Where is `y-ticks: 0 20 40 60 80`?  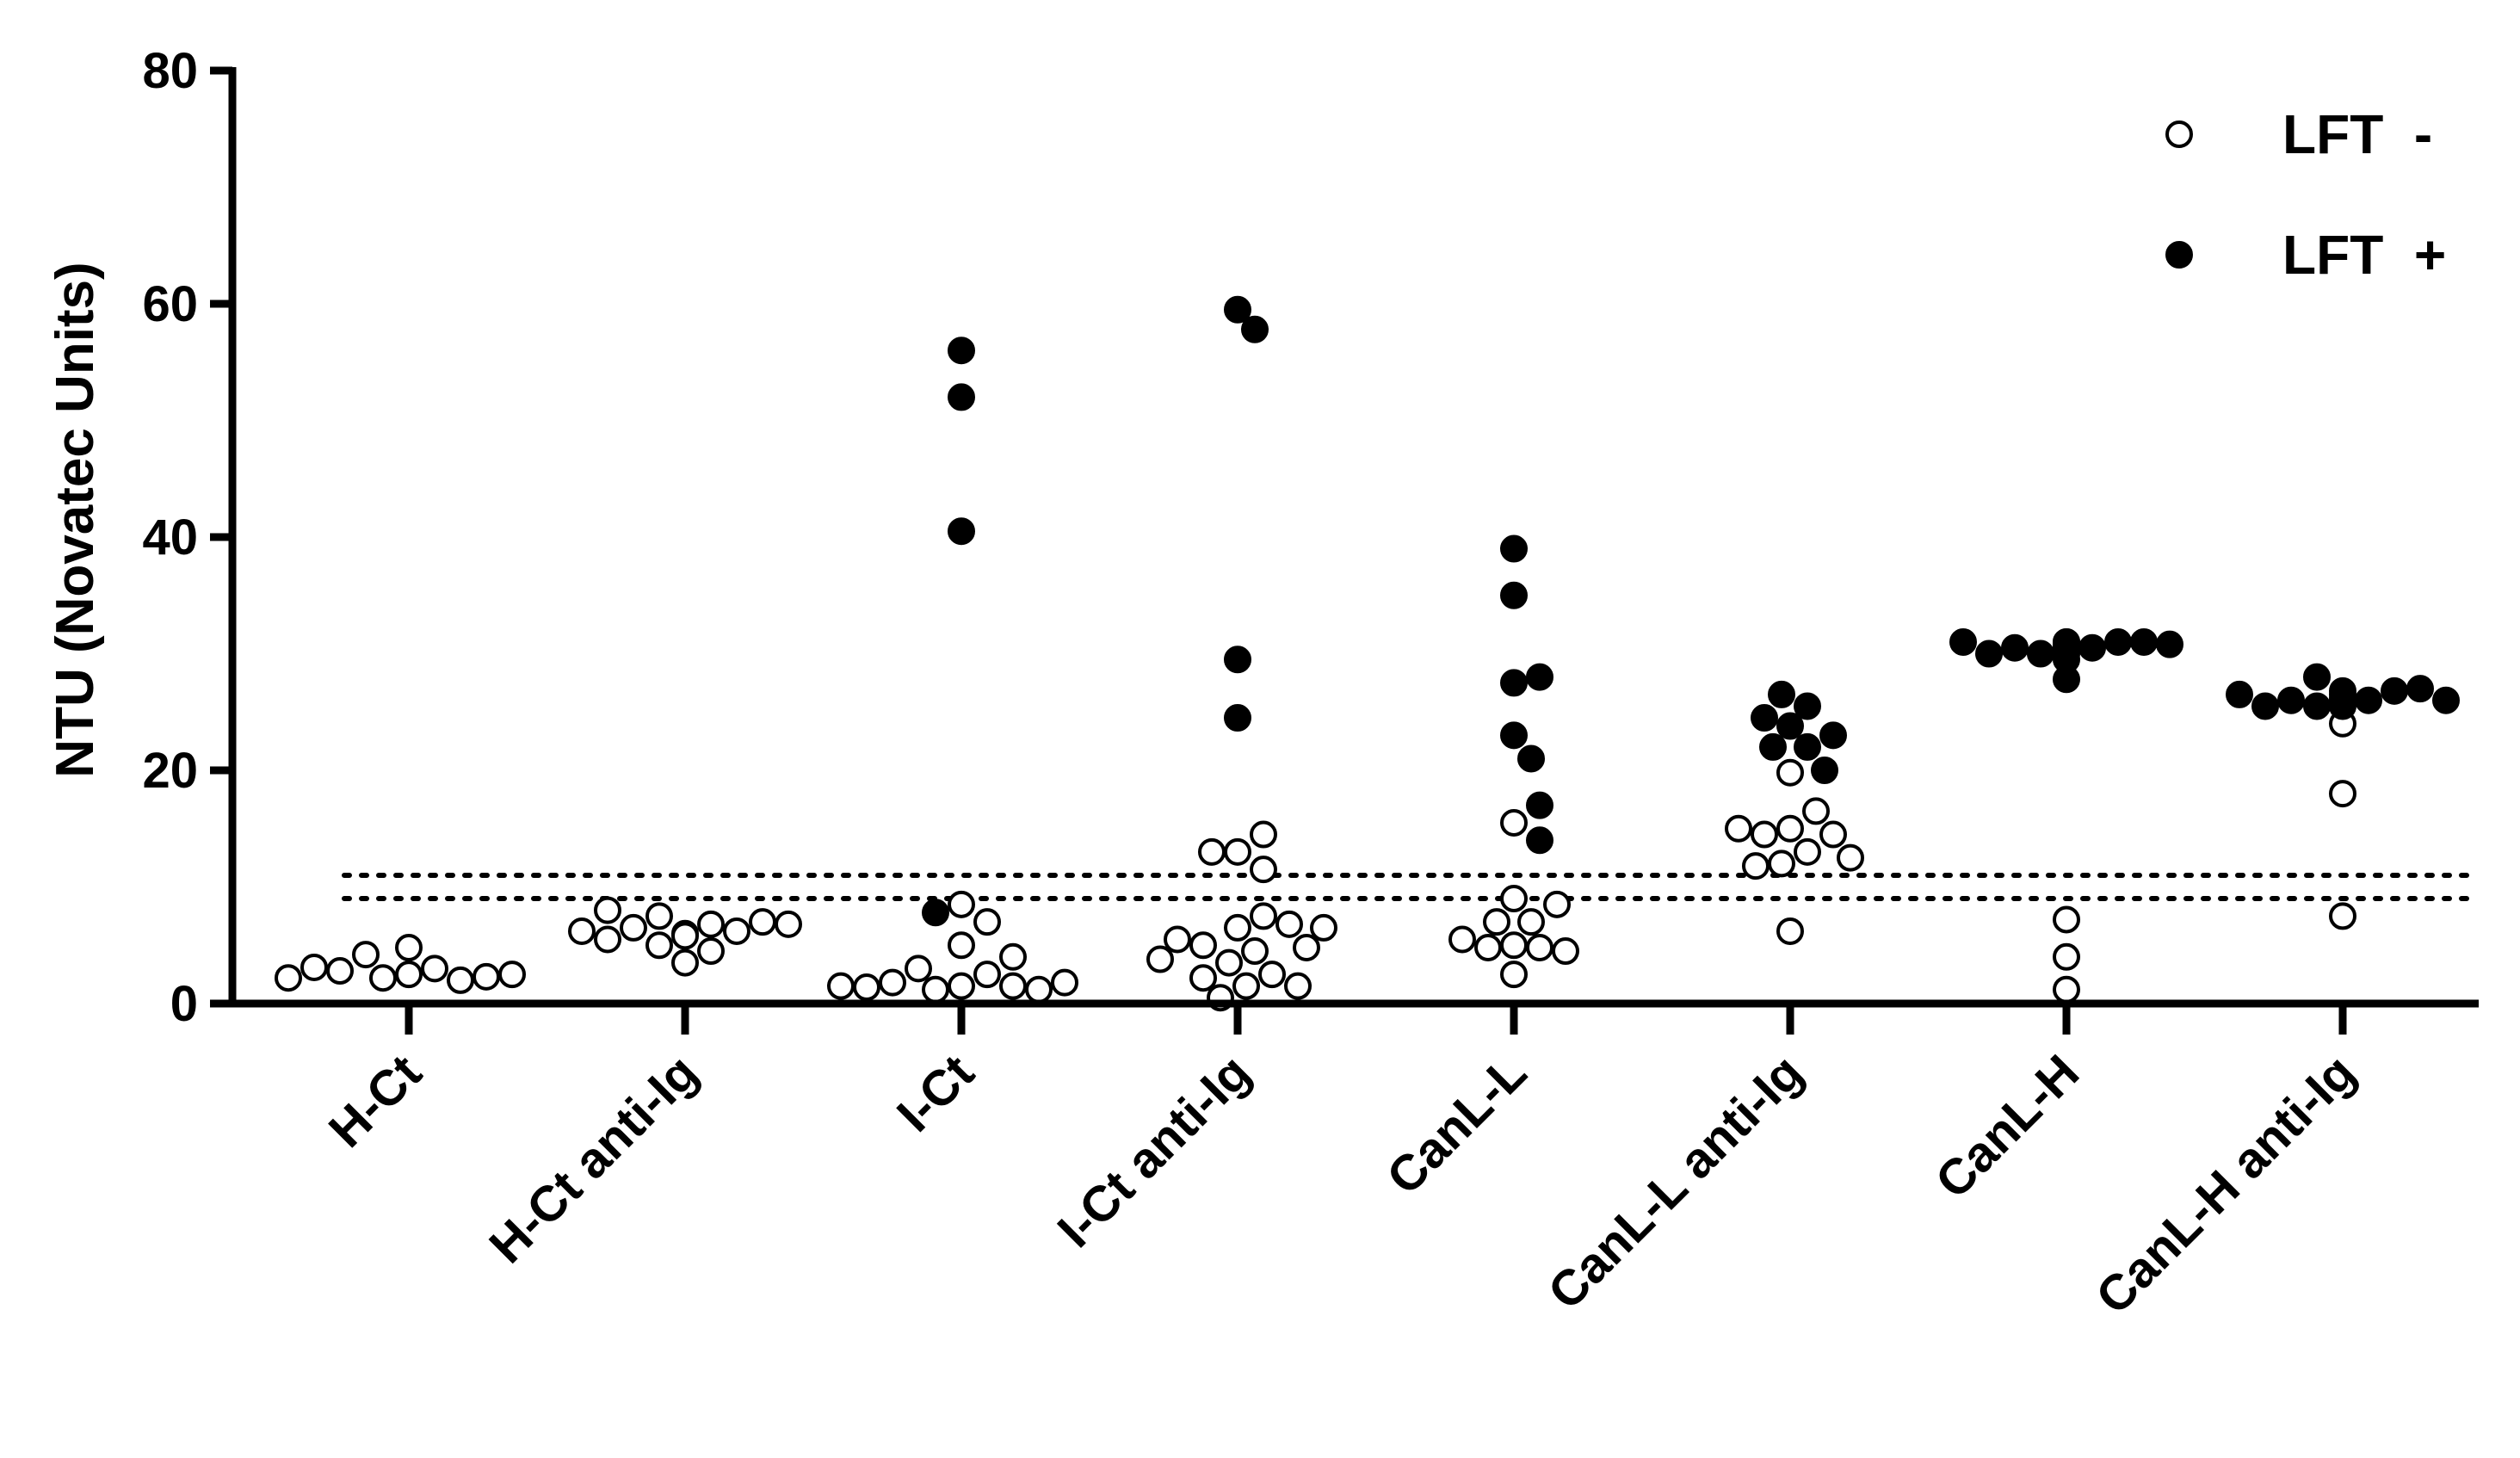 y-ticks: 0 20 40 60 80 is located at coordinates (187, 537).